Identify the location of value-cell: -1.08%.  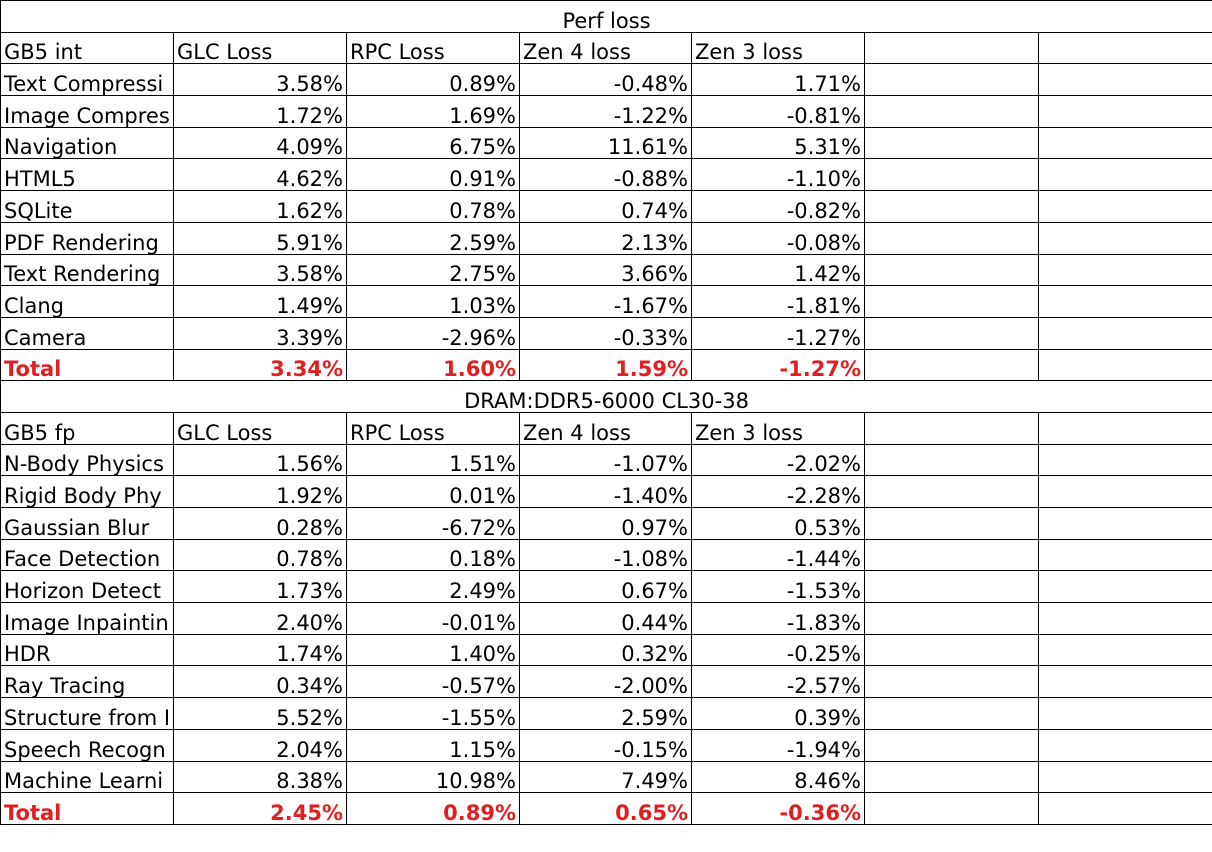
(605, 555).